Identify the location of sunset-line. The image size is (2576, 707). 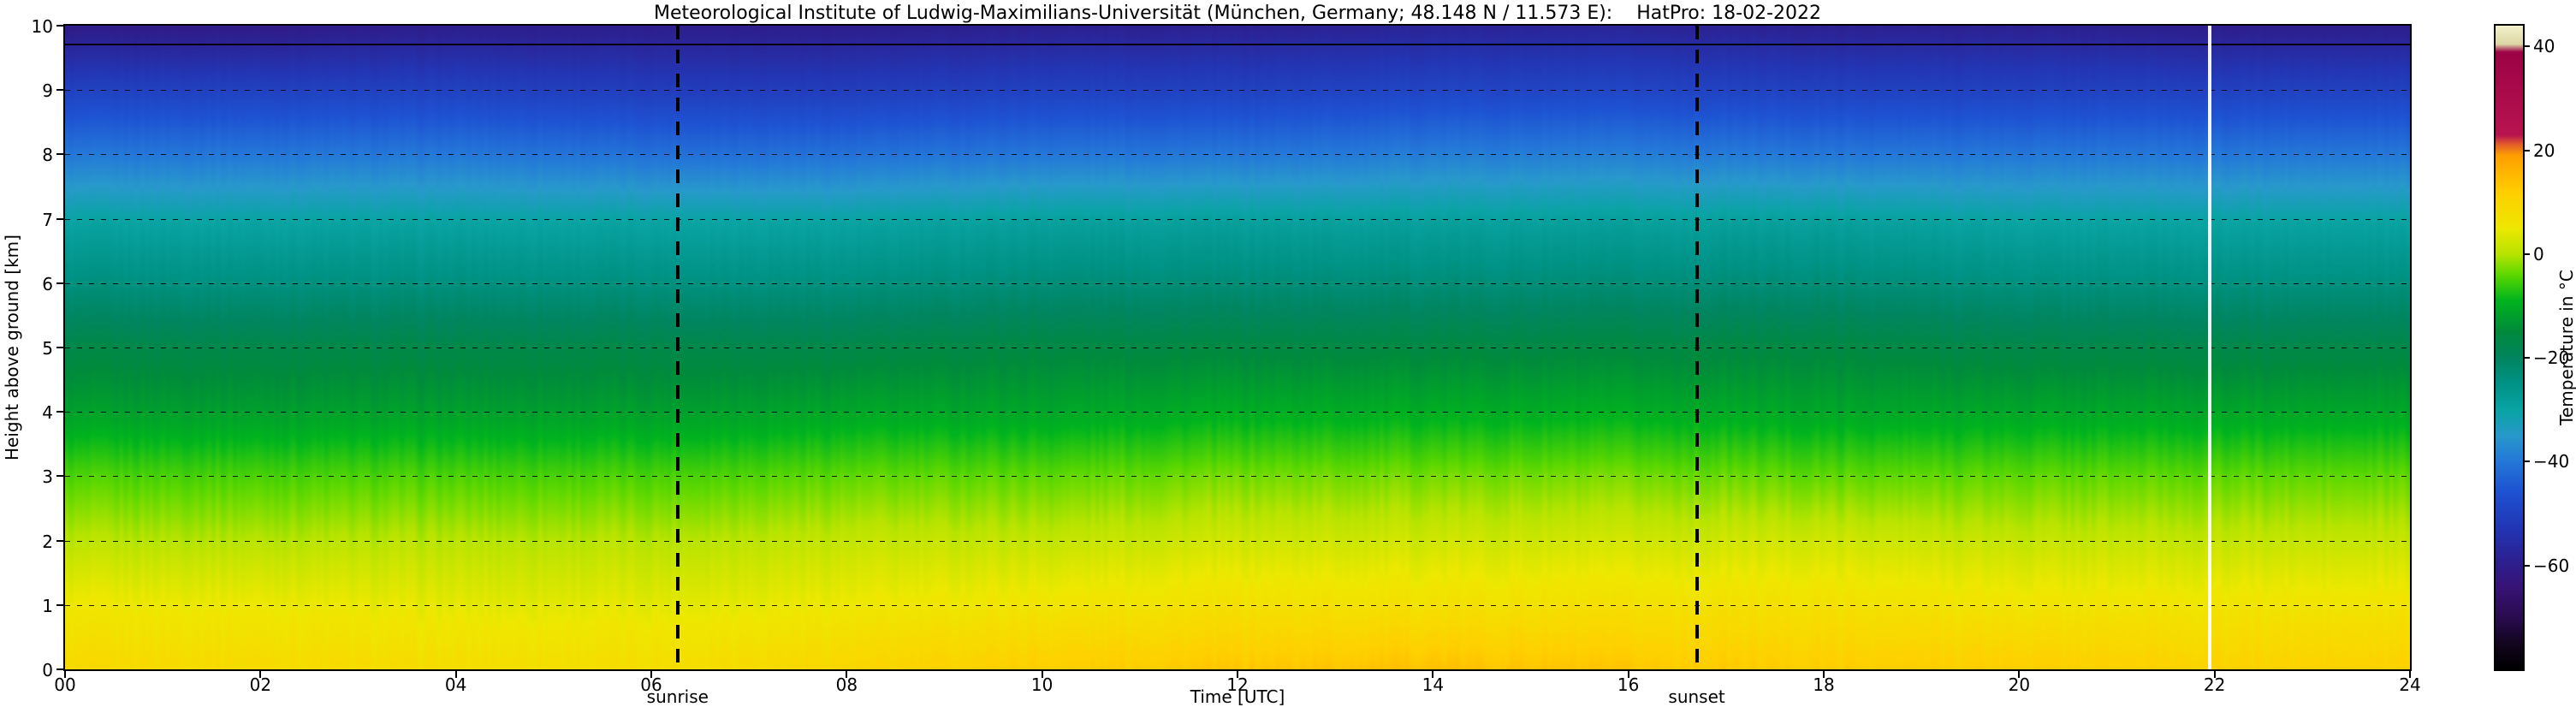
(1697, 347).